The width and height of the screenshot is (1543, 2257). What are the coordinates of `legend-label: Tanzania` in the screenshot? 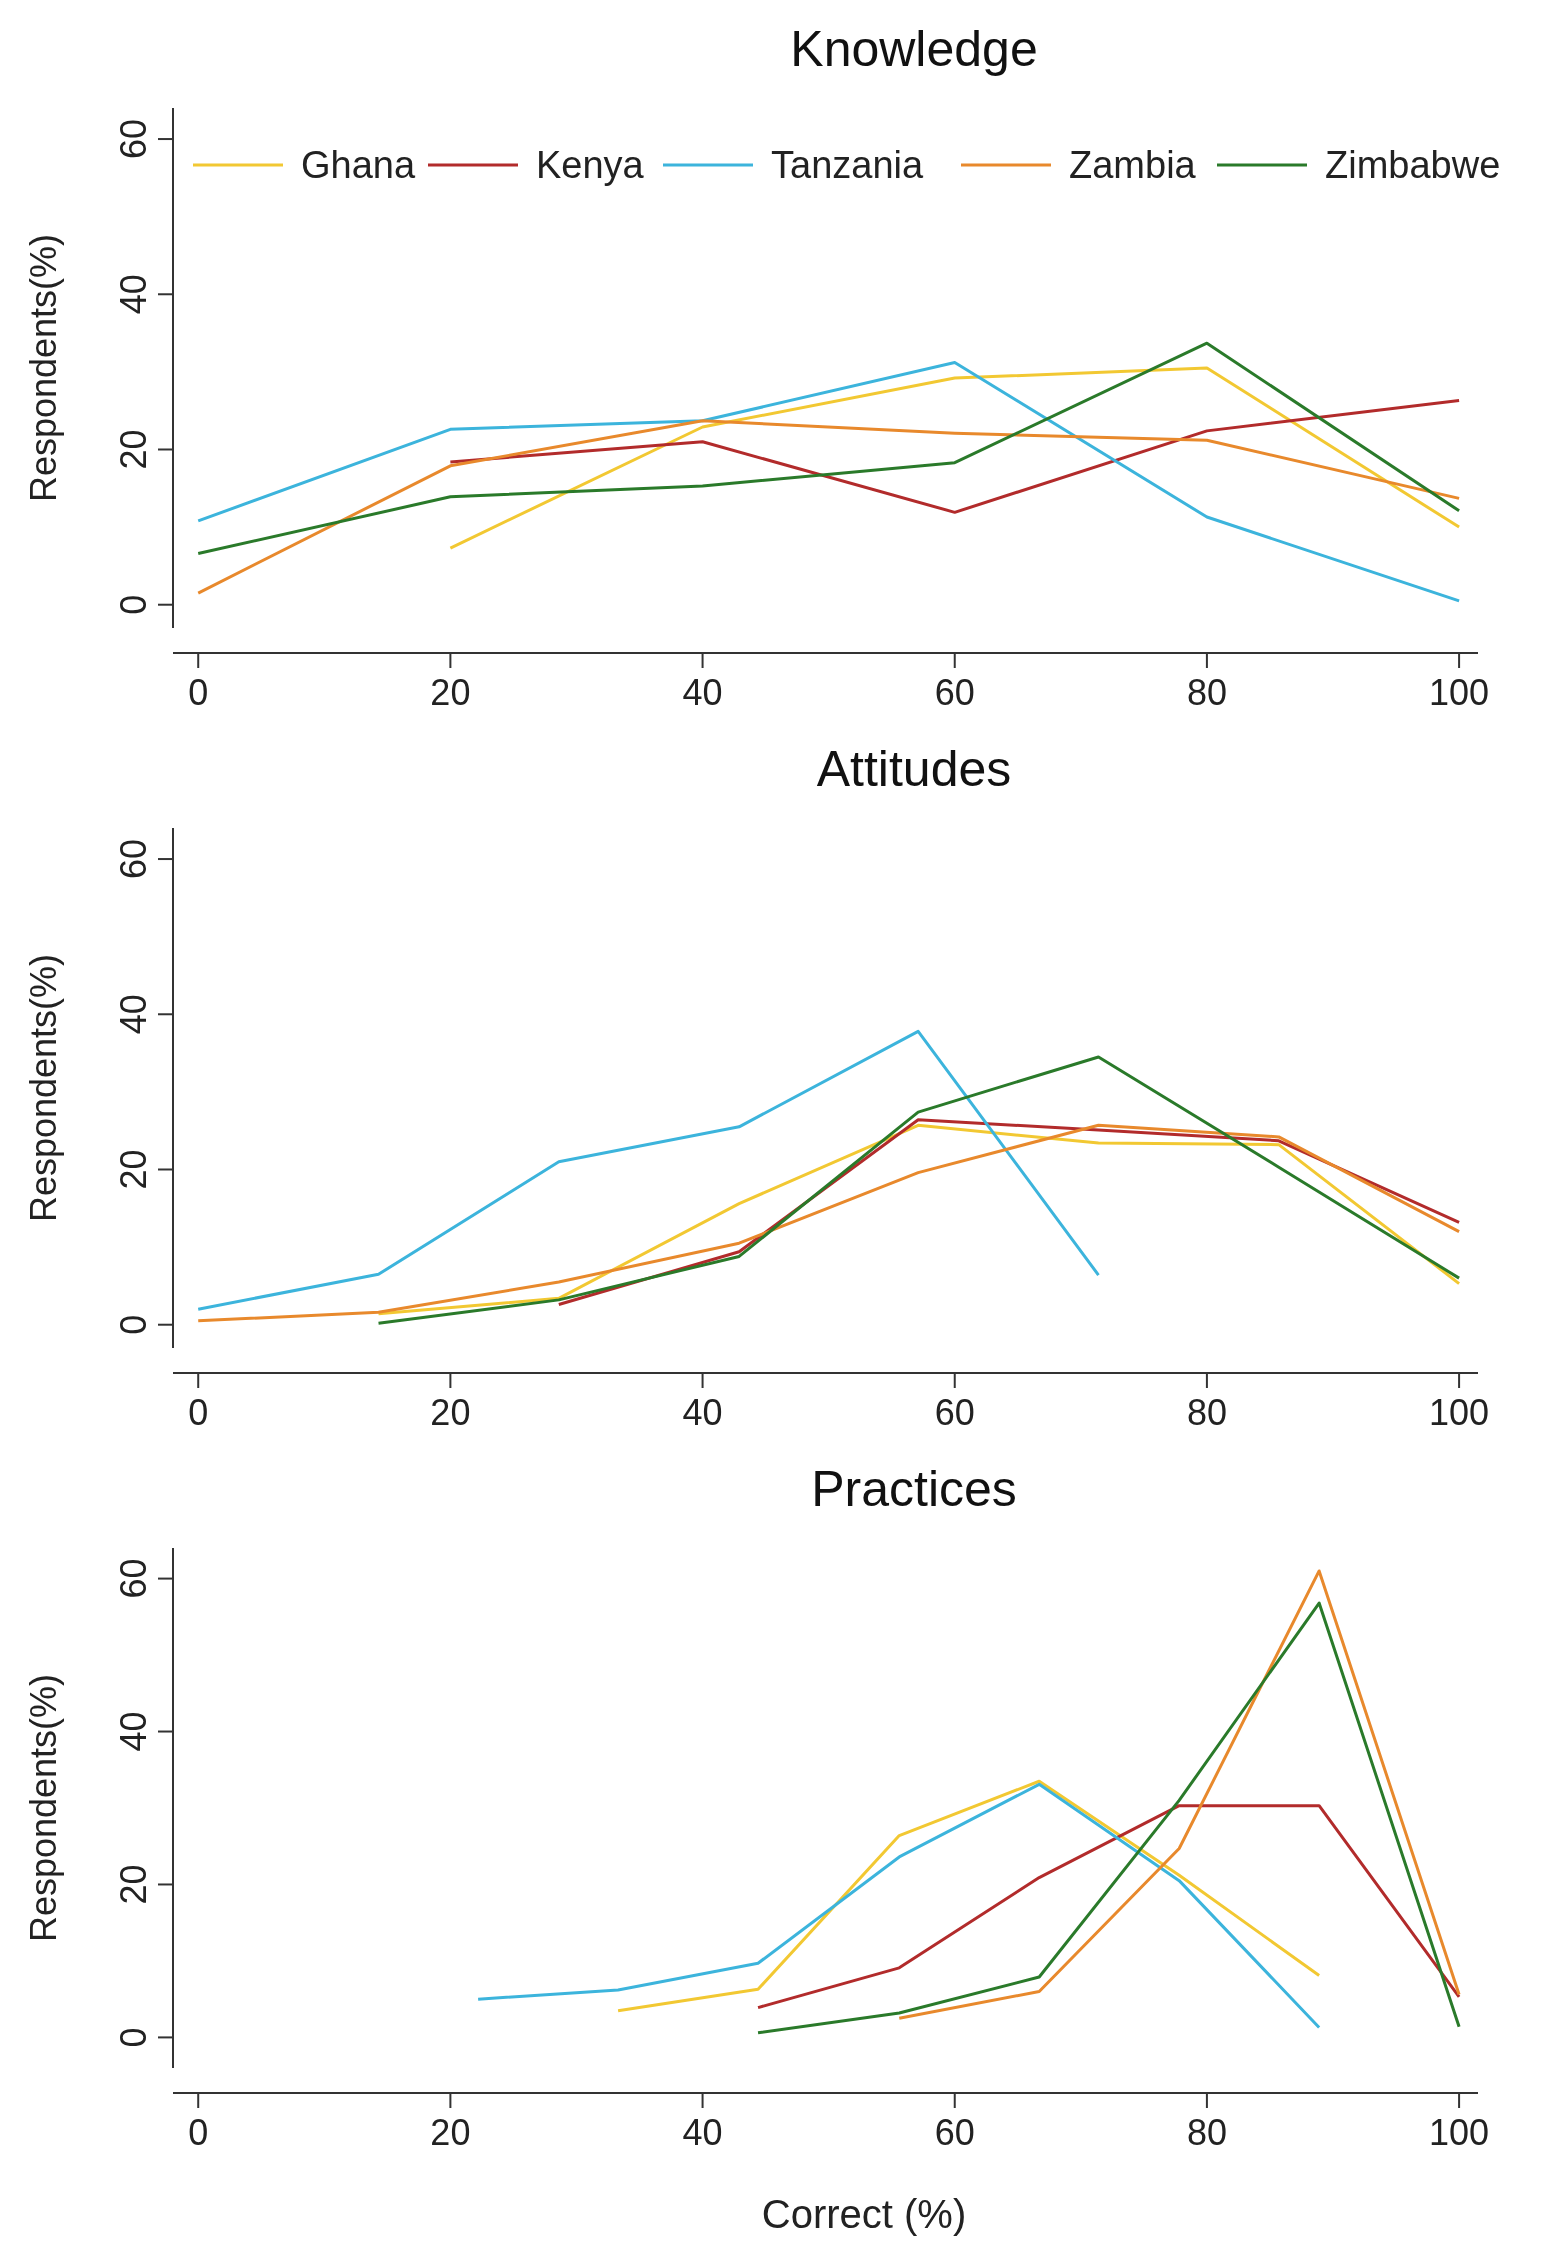 It's located at (847, 165).